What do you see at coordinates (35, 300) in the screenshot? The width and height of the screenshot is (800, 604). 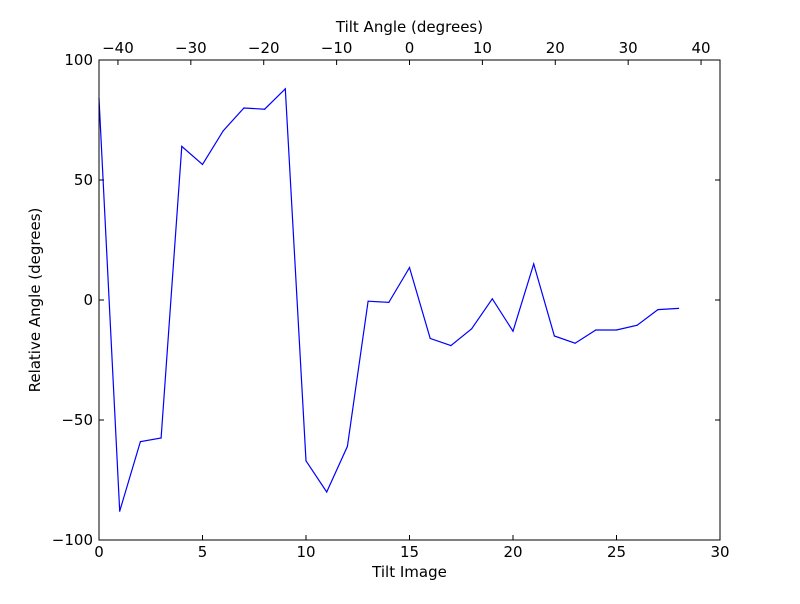 I see `y-axis-label: Relative Angle (degrees)` at bounding box center [35, 300].